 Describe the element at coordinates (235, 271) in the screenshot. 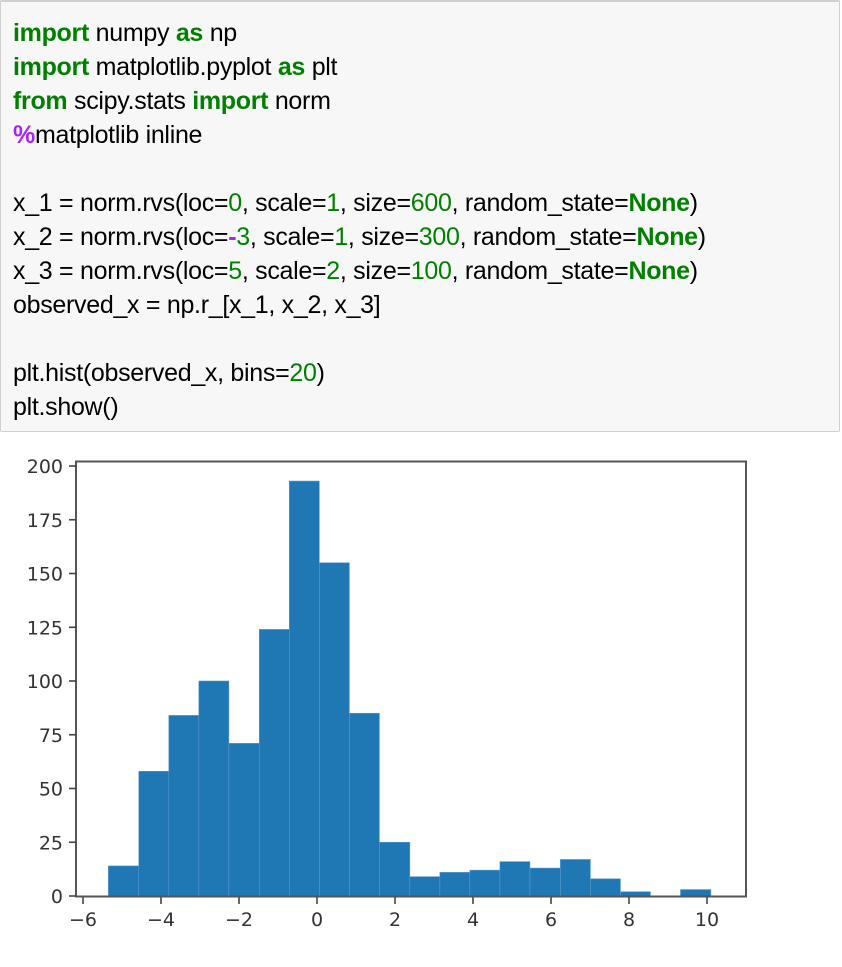

I see `code-token-num: 5` at that location.